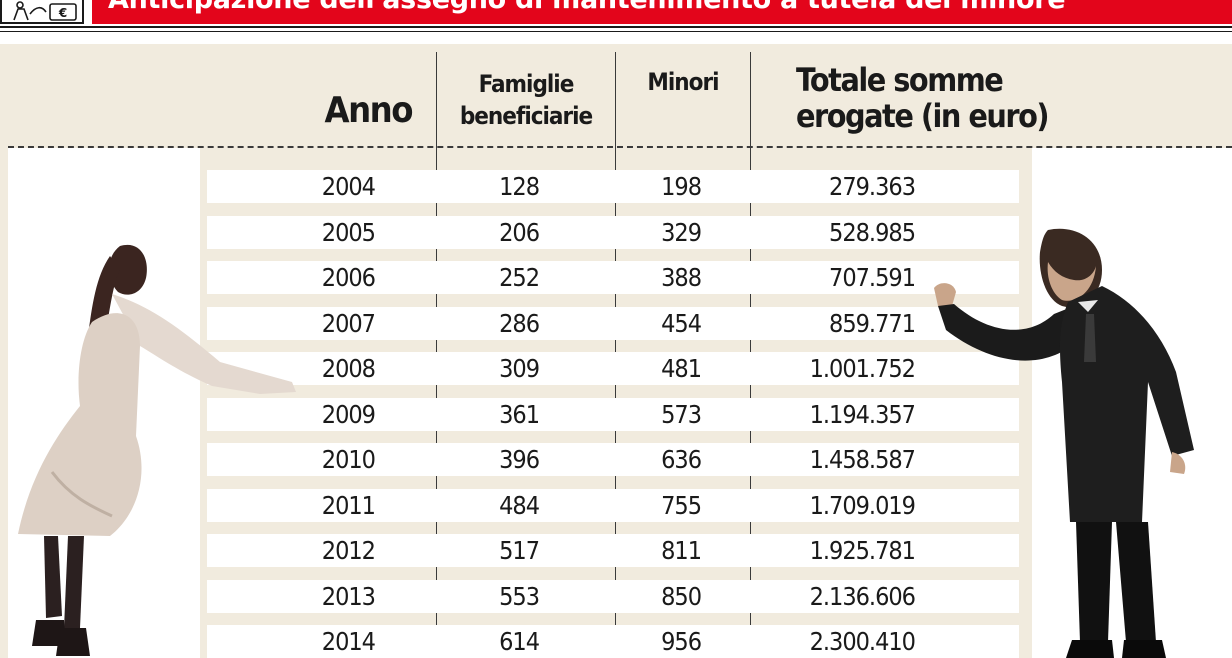 This screenshot has width=1232, height=658. Describe the element at coordinates (613, 414) in the screenshot. I see `table-row: 2009 361 573 1.194.357` at that location.